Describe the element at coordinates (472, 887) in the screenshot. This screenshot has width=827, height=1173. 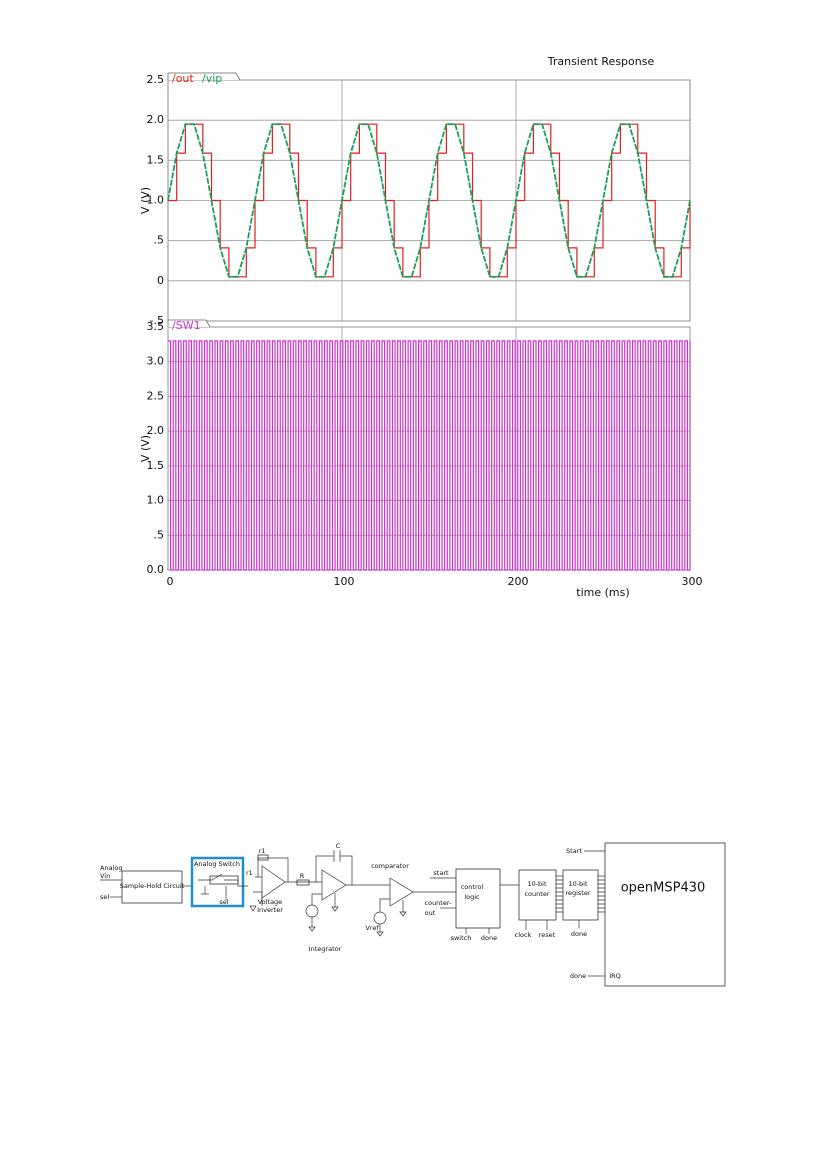
I see `block-label: control` at that location.